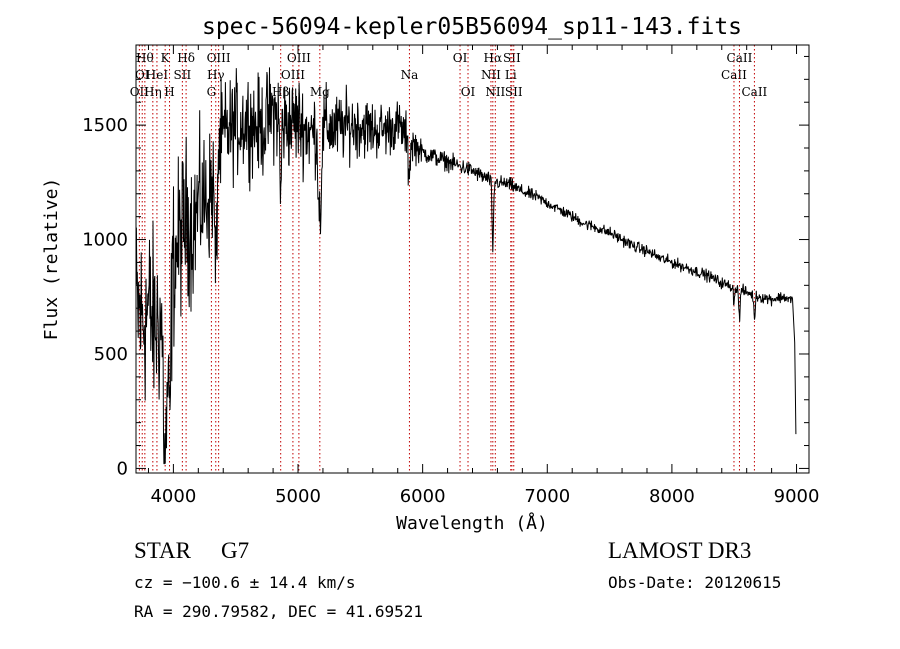 This screenshot has height=649, width=900. I want to click on y-tick-label: 1000, so click(105, 240).